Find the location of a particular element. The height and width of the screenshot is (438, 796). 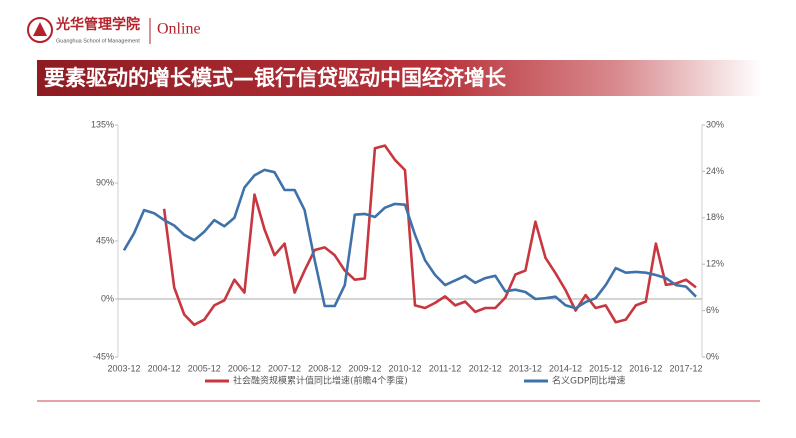

title-bar is located at coordinates (399, 78).